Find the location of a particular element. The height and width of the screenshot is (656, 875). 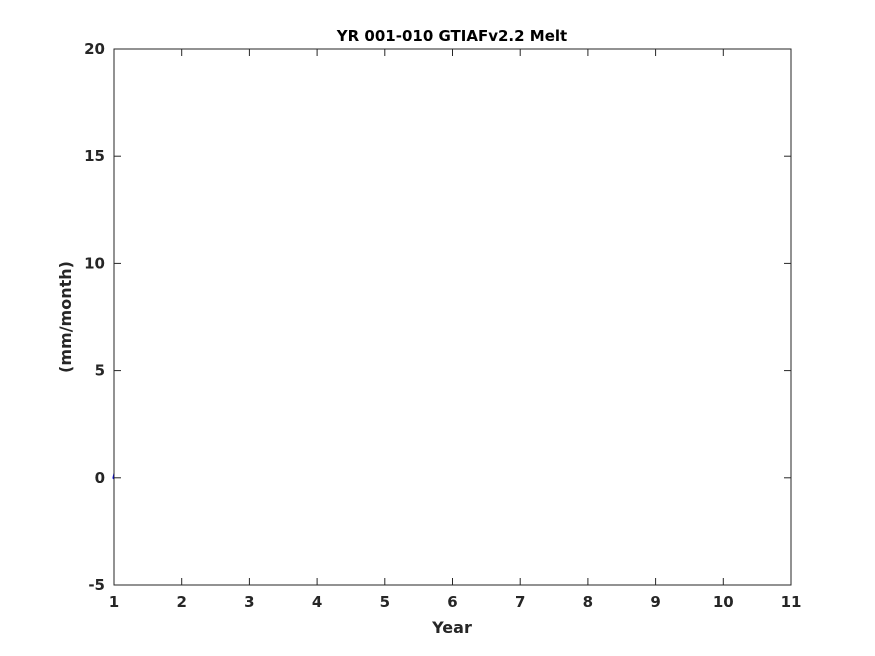

x-tick-label: 1 is located at coordinates (114, 602).